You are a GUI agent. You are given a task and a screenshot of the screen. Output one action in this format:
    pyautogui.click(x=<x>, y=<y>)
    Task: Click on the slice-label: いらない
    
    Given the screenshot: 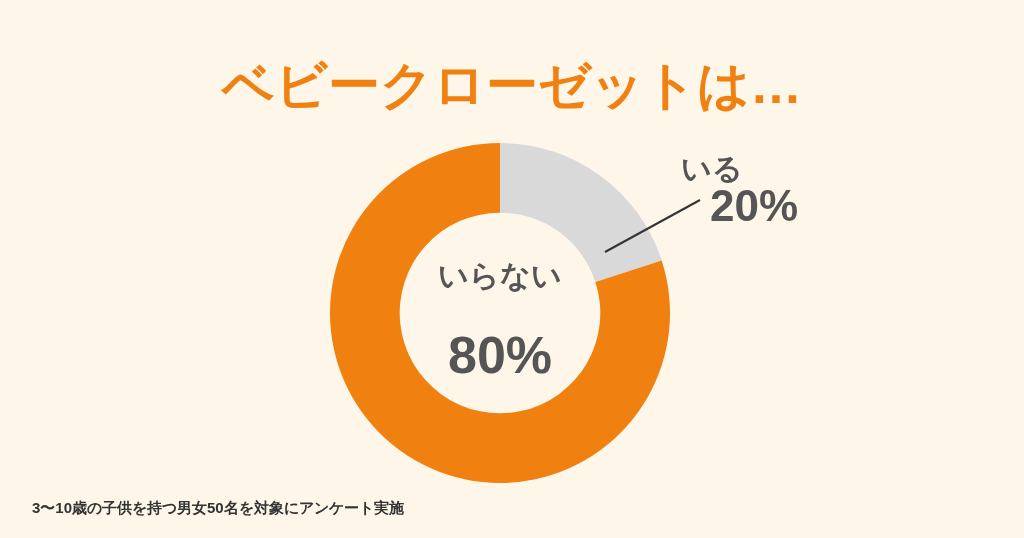 What is the action you would take?
    pyautogui.click(x=500, y=275)
    